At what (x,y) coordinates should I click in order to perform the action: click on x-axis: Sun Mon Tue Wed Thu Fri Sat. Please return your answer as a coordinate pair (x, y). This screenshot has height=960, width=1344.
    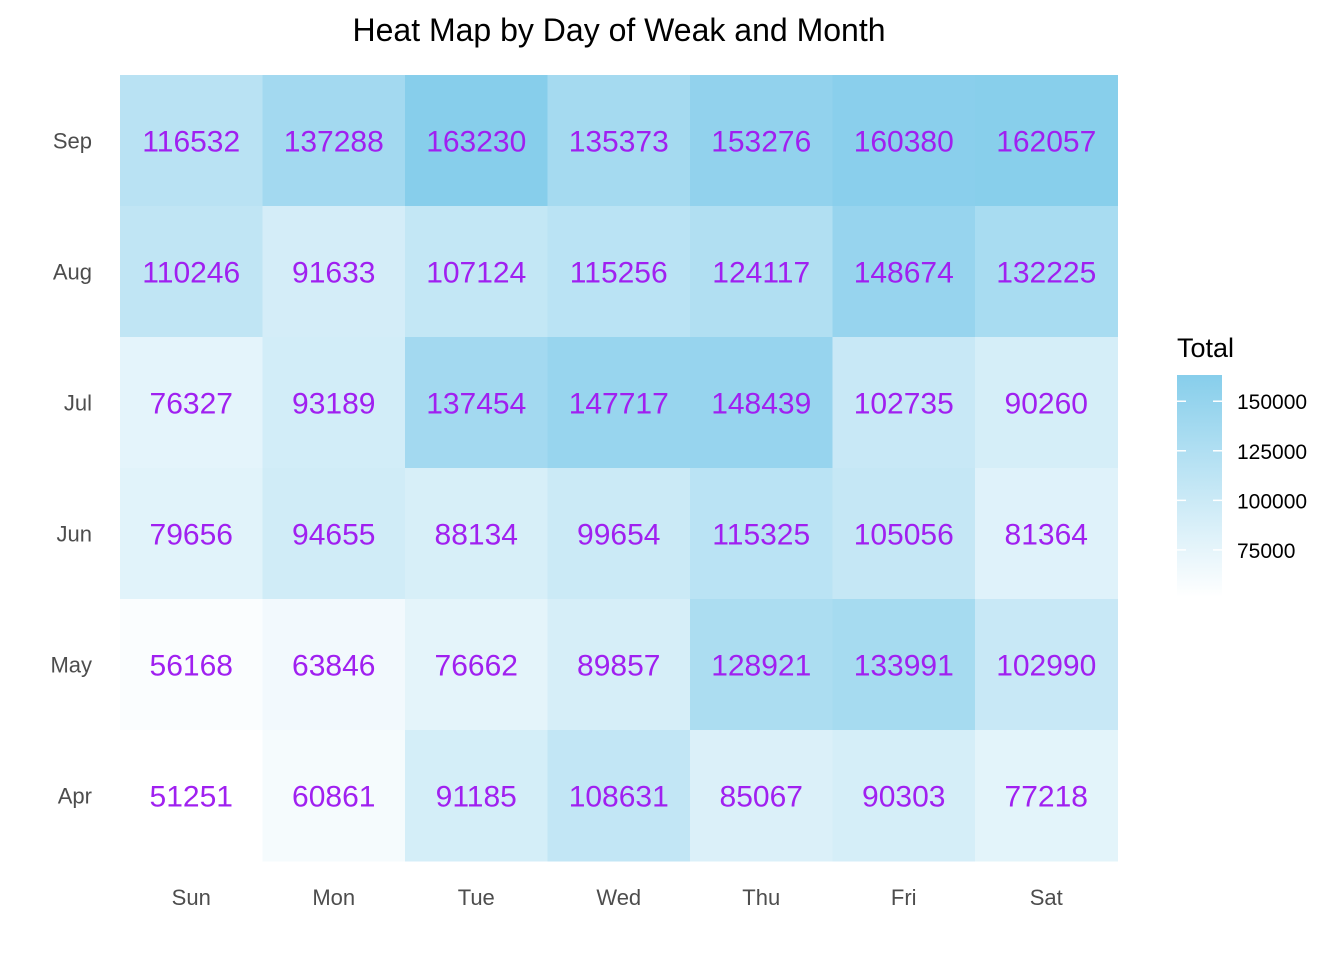
    Looking at the image, I should click on (617, 897).